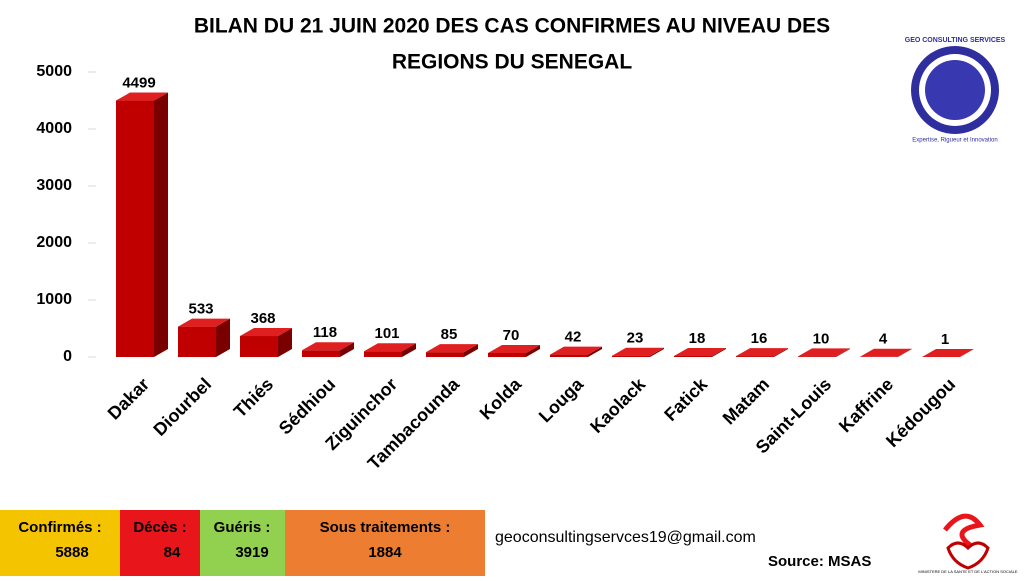  Describe the element at coordinates (385, 552) in the screenshot. I see `summary-value: 1884` at that location.